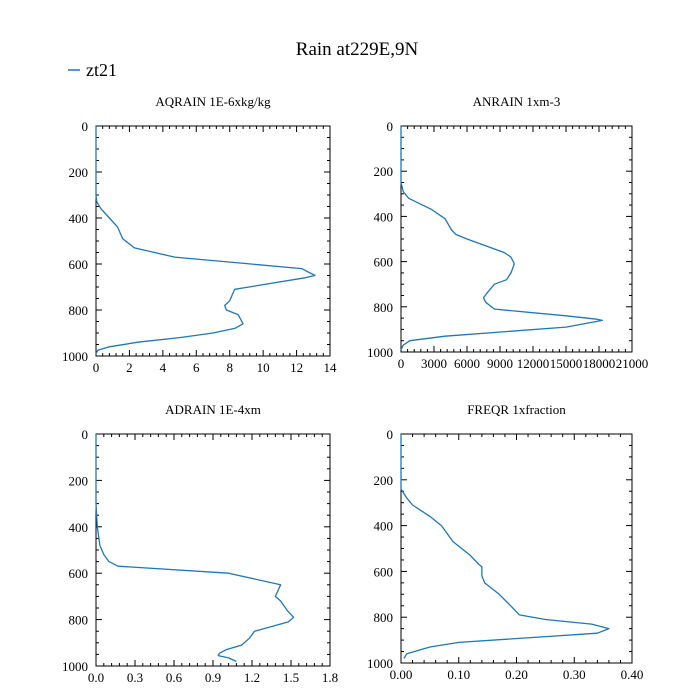  What do you see at coordinates (331, 367) in the screenshot?
I see `x-tick-label: 14` at bounding box center [331, 367].